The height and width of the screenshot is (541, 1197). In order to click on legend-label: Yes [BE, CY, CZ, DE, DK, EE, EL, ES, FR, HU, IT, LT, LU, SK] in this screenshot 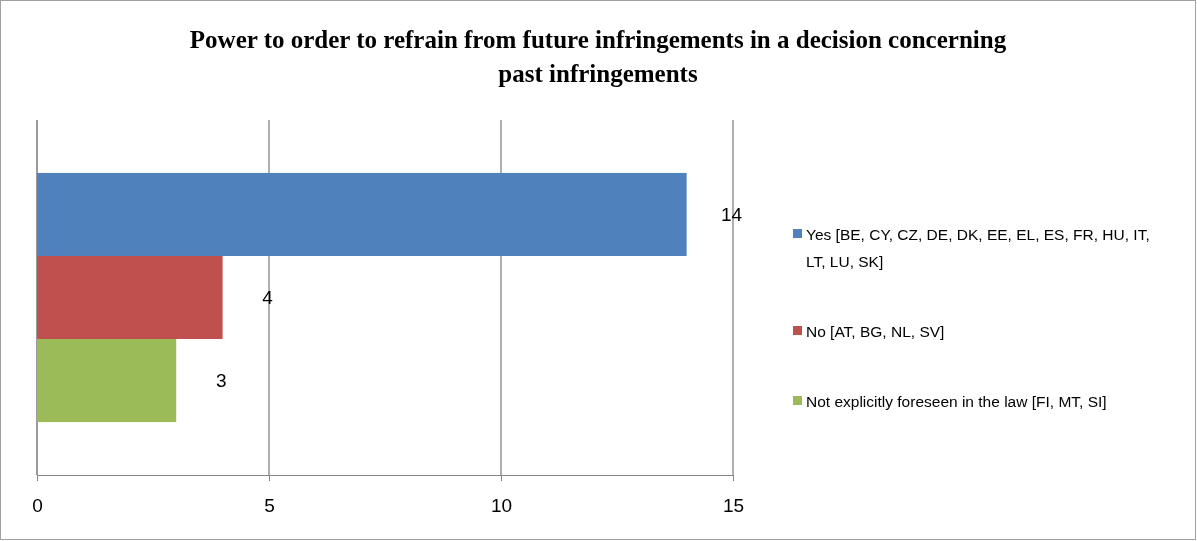, I will do `click(978, 248)`.